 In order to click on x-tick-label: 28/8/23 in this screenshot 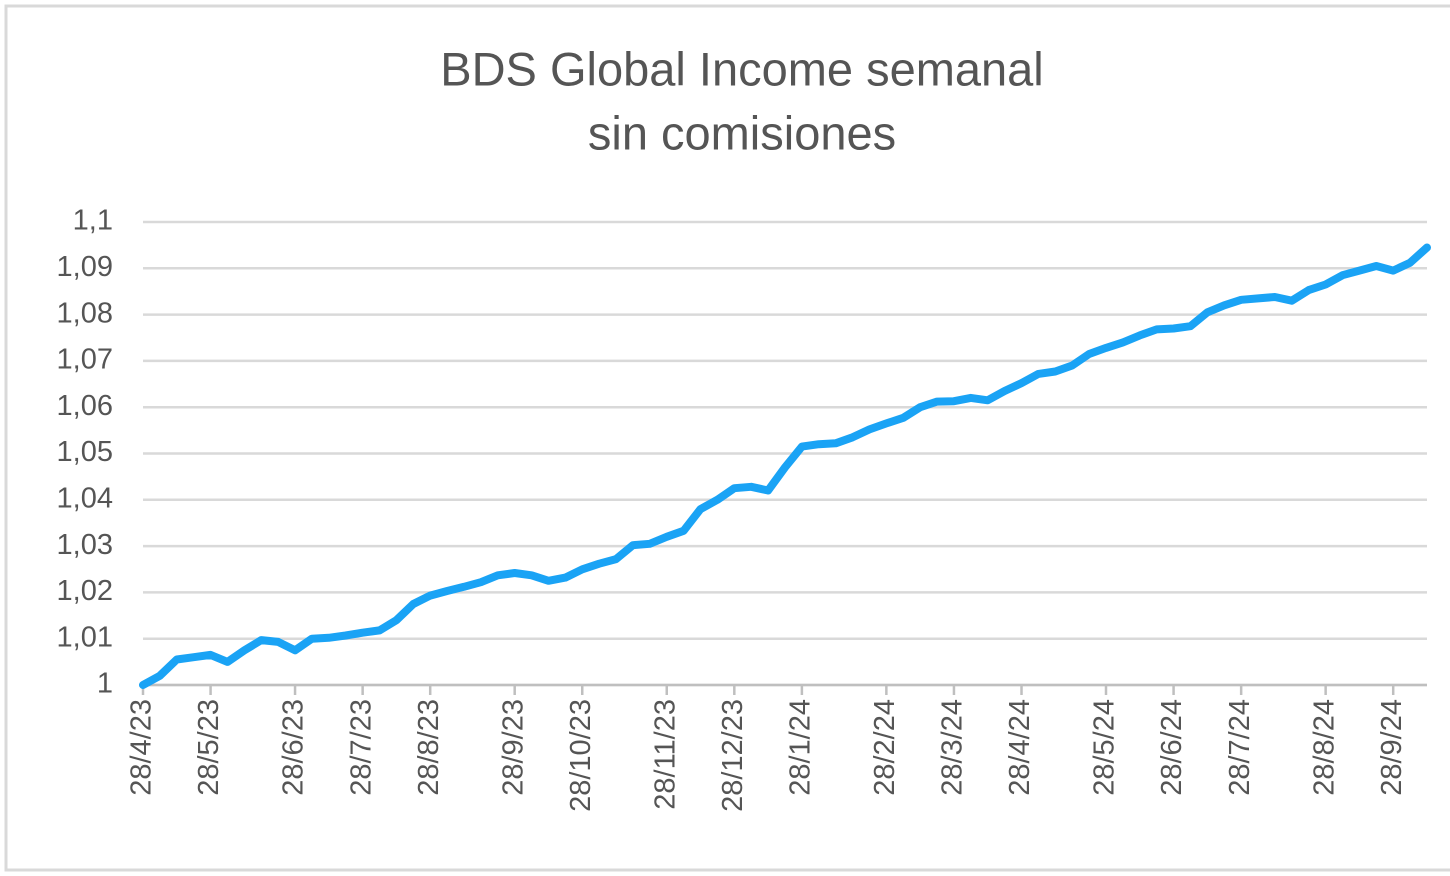, I will do `click(429, 747)`.